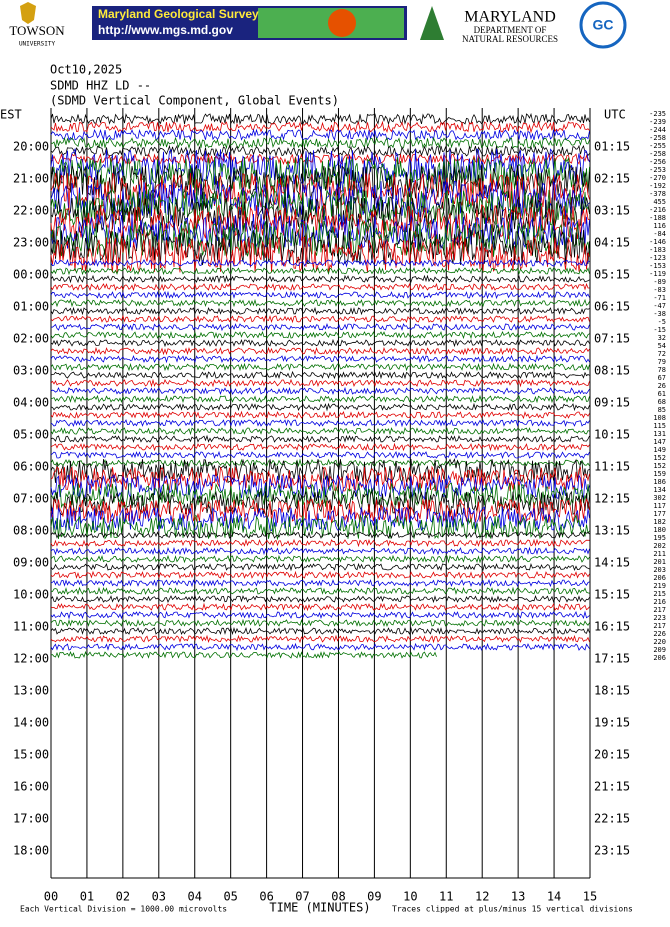 Image resolution: width=670 pixels, height=927 pixels. What do you see at coordinates (659, 434) in the screenshot?
I see `offset-label: 131` at bounding box center [659, 434].